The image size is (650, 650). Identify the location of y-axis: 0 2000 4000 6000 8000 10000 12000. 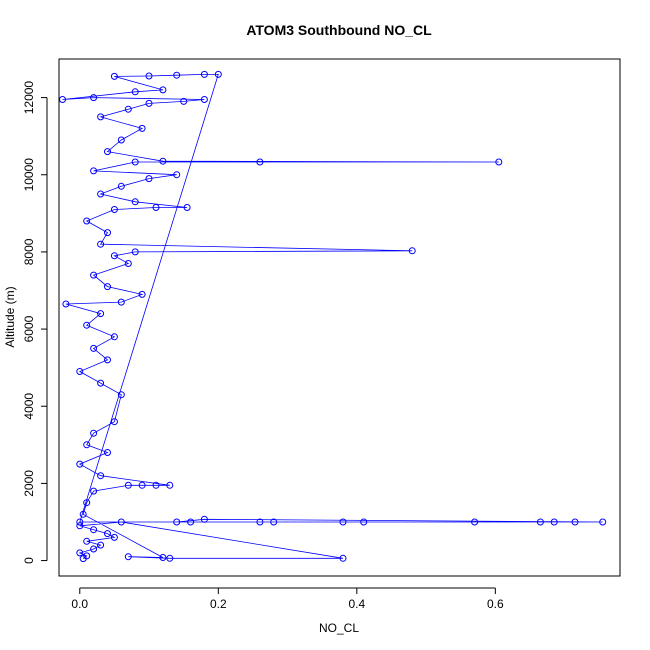
(35, 322).